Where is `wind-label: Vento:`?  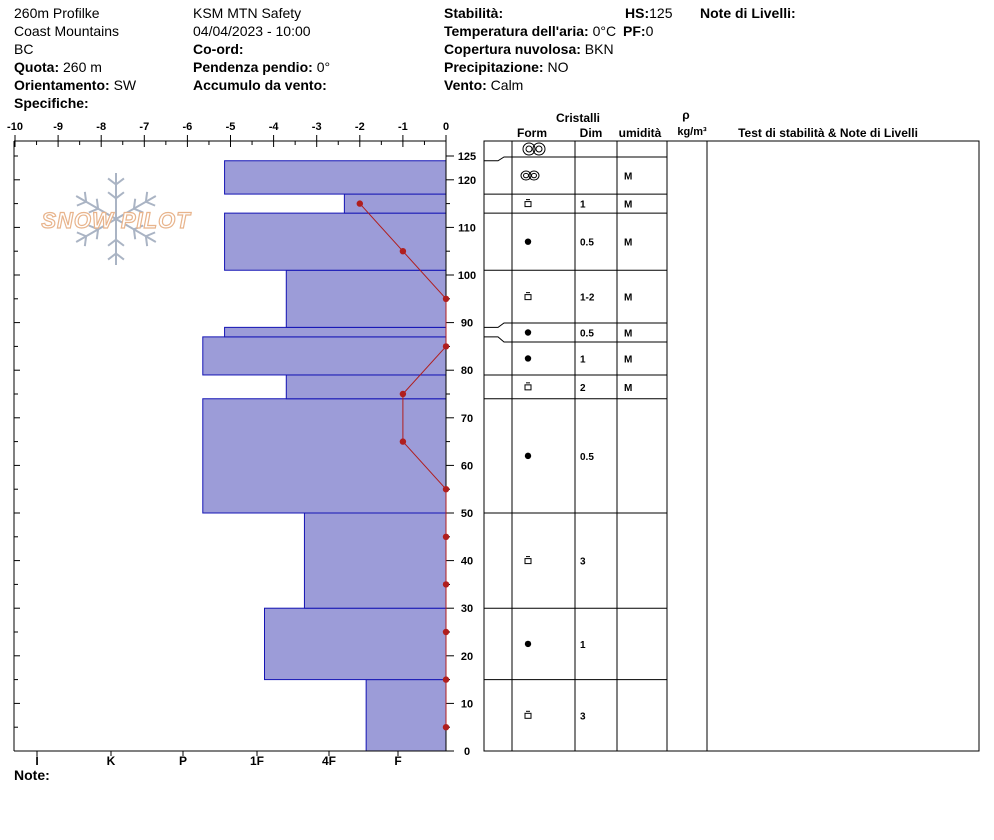 wind-label: Vento: is located at coordinates (465, 85).